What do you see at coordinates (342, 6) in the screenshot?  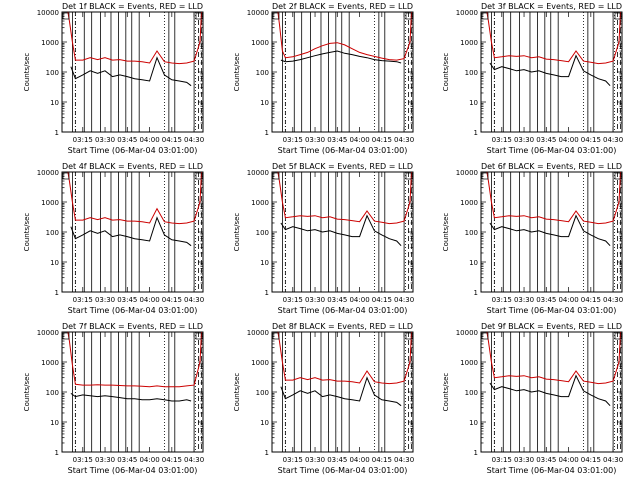 I see `chart-title: Det 2f BLACK = Events, RED = LLD` at bounding box center [342, 6].